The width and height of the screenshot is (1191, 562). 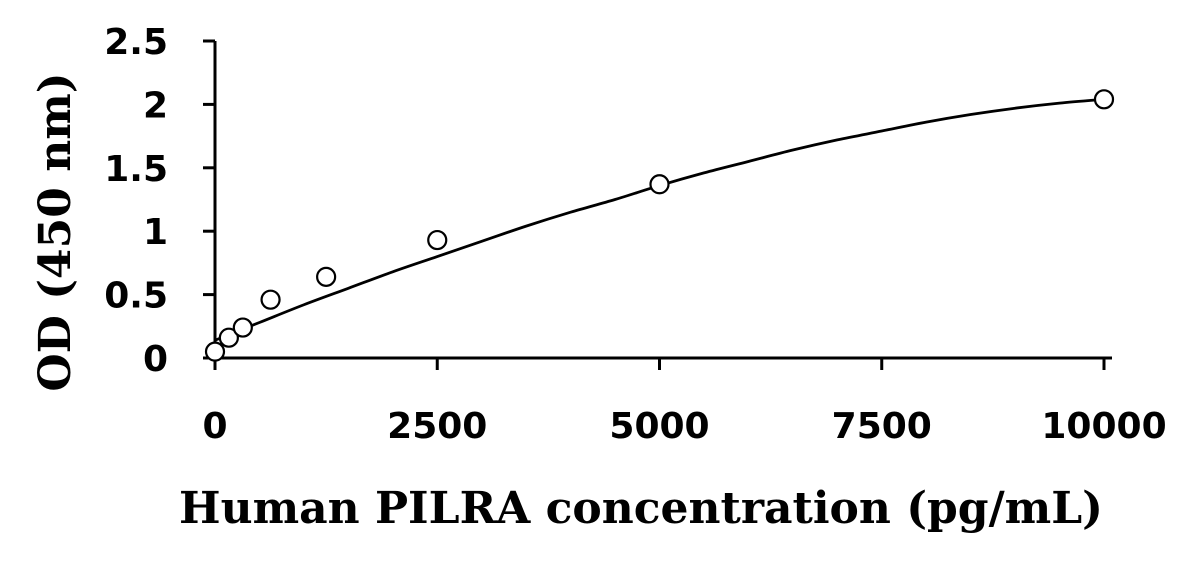 What do you see at coordinates (155, 105) in the screenshot?
I see `y-tick-label: 2` at bounding box center [155, 105].